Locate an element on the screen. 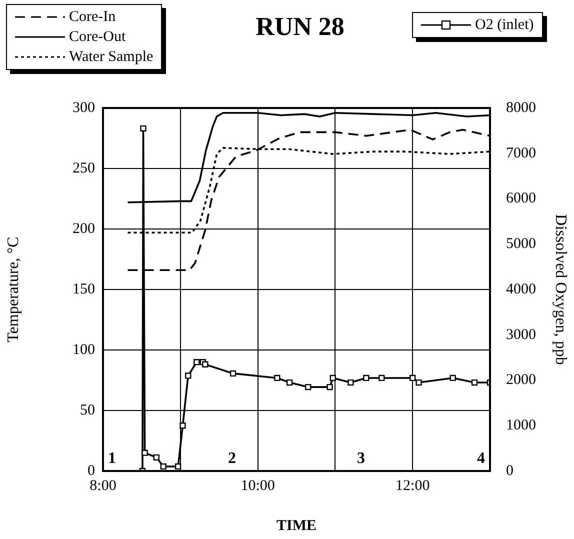 The height and width of the screenshot is (539, 574). y-tick-label: 250 is located at coordinates (83, 168).